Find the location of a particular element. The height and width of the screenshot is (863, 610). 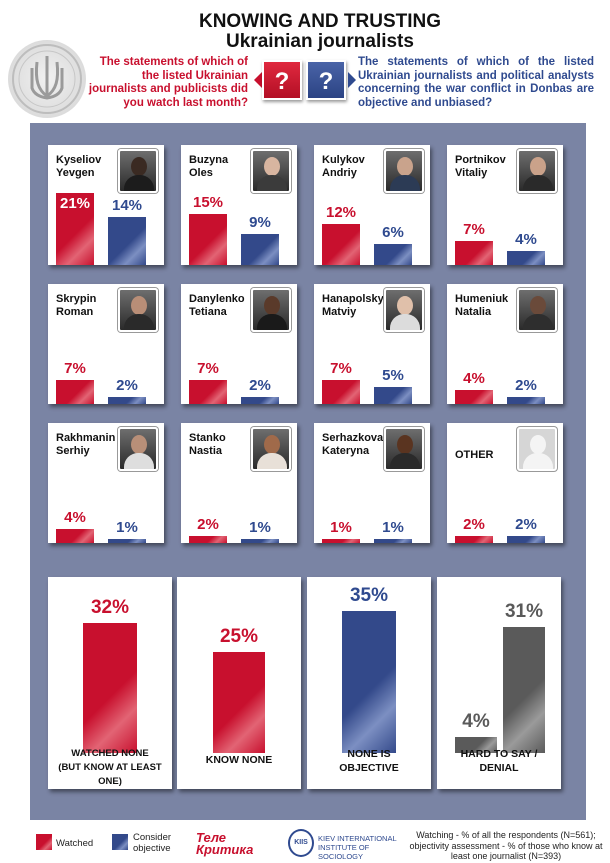

journalist-name-line-2: Roman is located at coordinates (75, 312).